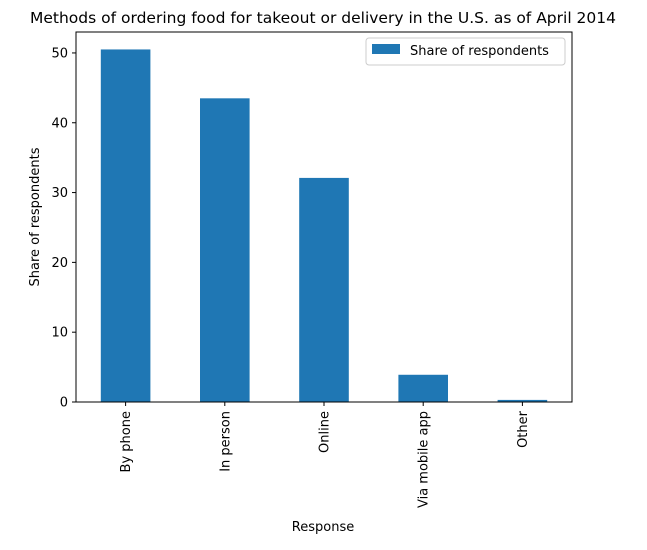  Describe the element at coordinates (64, 403) in the screenshot. I see `y-tick-label: 0` at that location.